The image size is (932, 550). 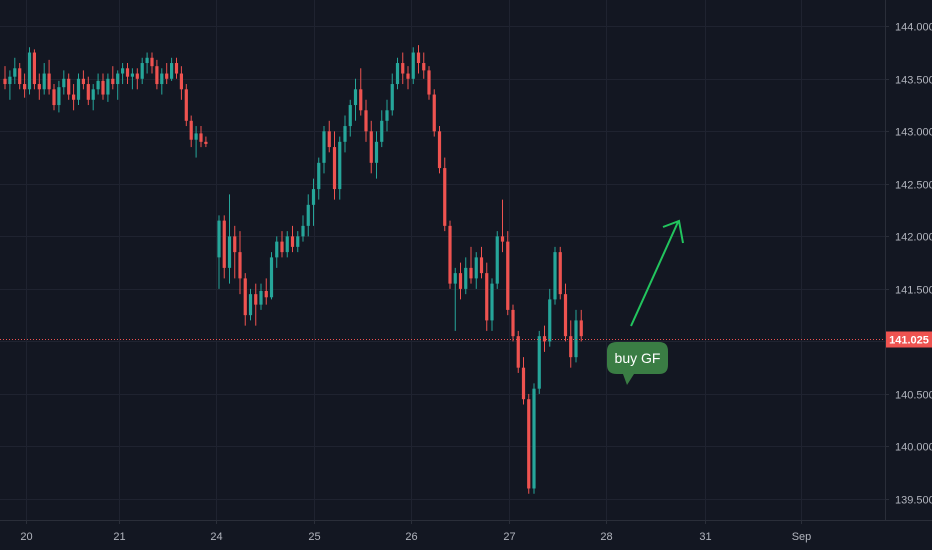 I want to click on time-axis: 20 21 24 25 26 27 28 31 Sep, so click(x=415, y=531).